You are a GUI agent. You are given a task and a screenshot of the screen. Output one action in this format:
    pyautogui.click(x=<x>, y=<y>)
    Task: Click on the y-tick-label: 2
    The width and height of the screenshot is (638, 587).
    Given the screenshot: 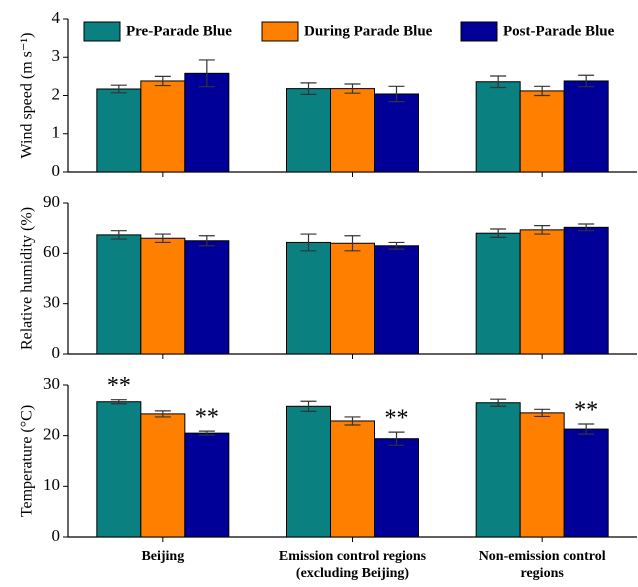 What is the action you would take?
    pyautogui.click(x=56, y=93)
    